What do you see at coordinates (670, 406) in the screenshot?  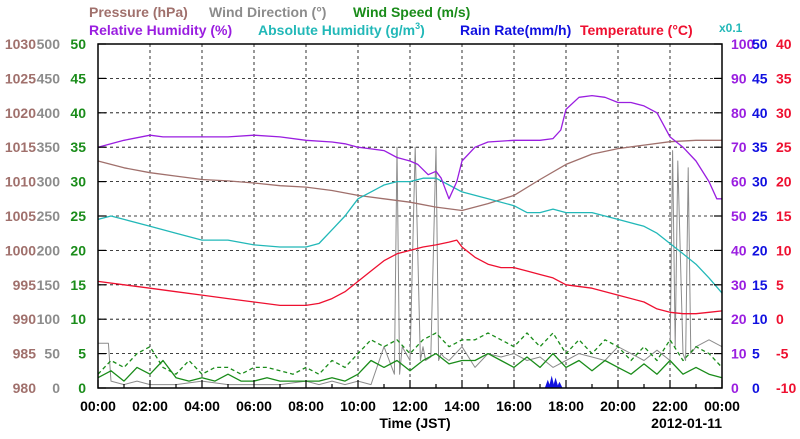 I see `x-tick-label: 22:00` at bounding box center [670, 406].